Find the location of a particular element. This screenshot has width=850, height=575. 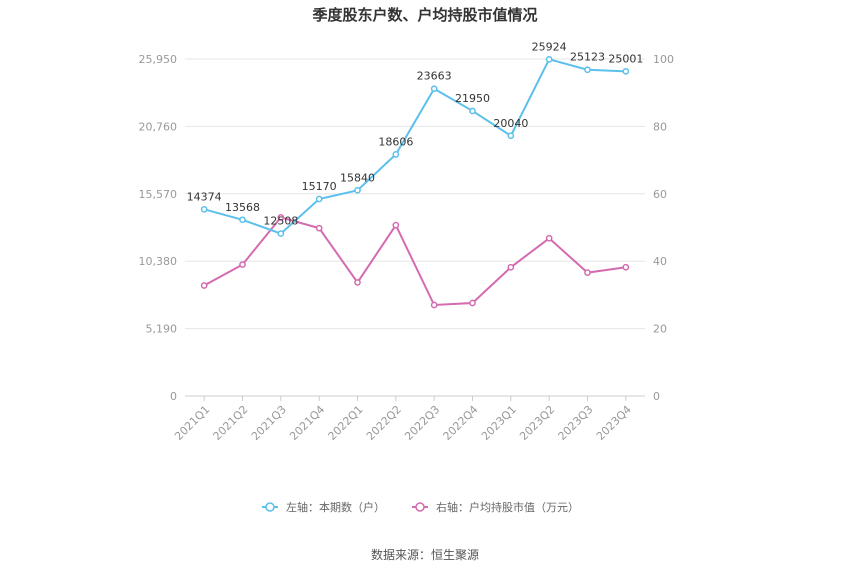

x-tick-label: 2021Q1 is located at coordinates (192, 423).